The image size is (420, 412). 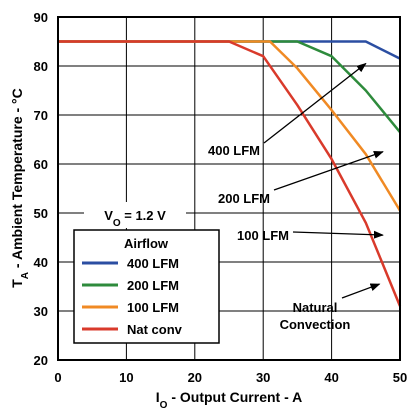 What do you see at coordinates (41, 17) in the screenshot?
I see `y-tick-label: 90` at bounding box center [41, 17].